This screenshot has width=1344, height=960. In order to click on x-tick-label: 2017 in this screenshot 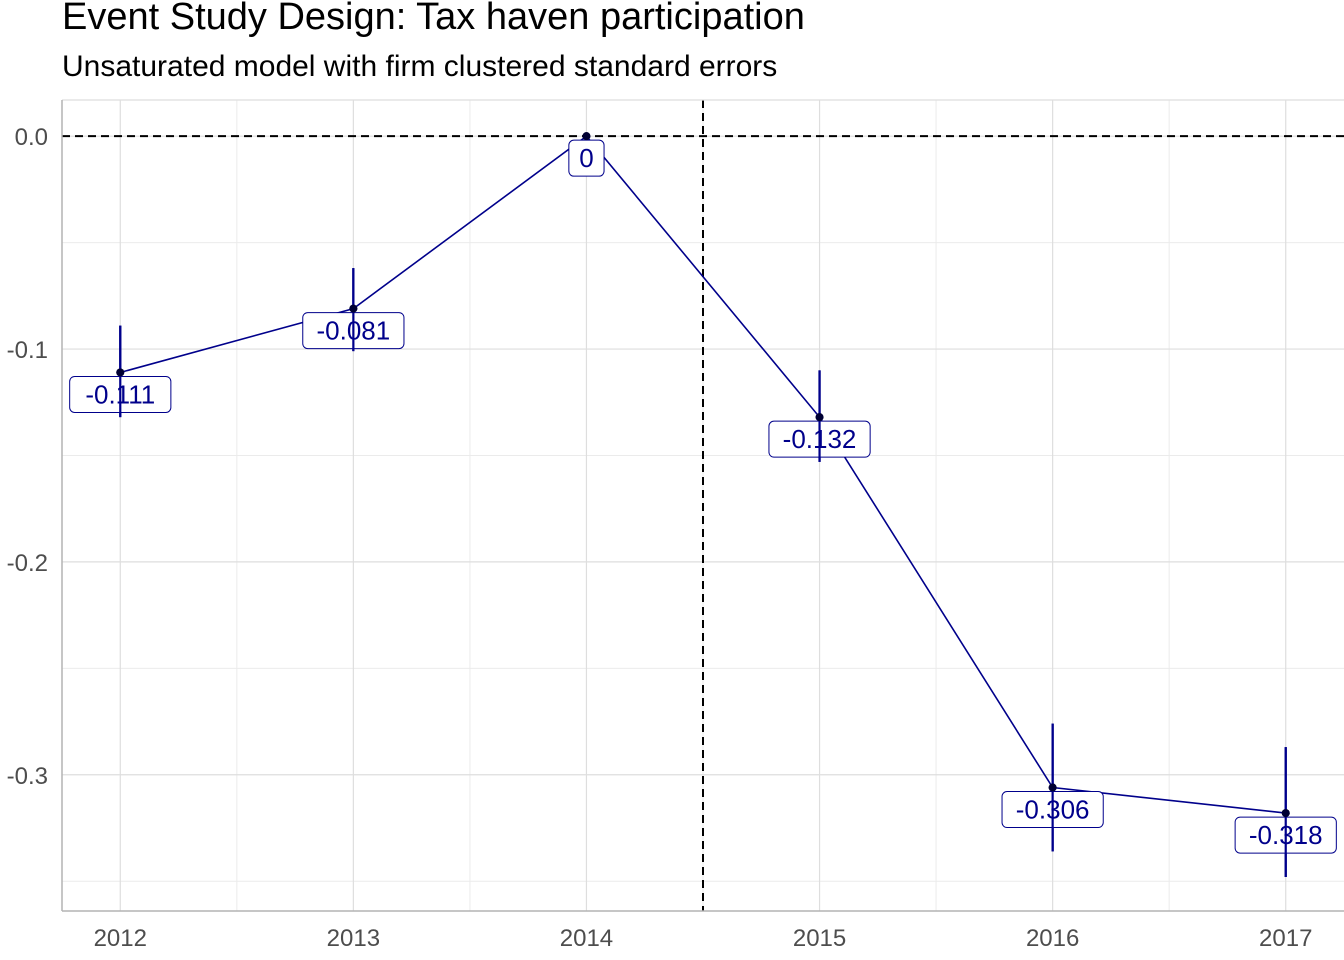, I will do `click(1285, 938)`.